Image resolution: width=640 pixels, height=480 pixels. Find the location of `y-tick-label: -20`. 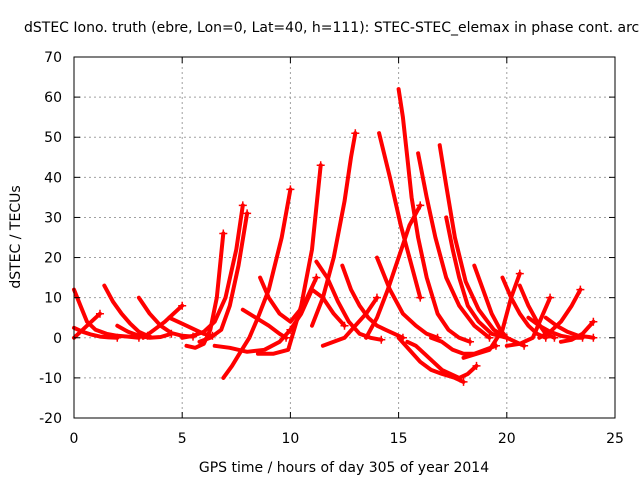

y-tick-label: -20 is located at coordinates (50, 419).